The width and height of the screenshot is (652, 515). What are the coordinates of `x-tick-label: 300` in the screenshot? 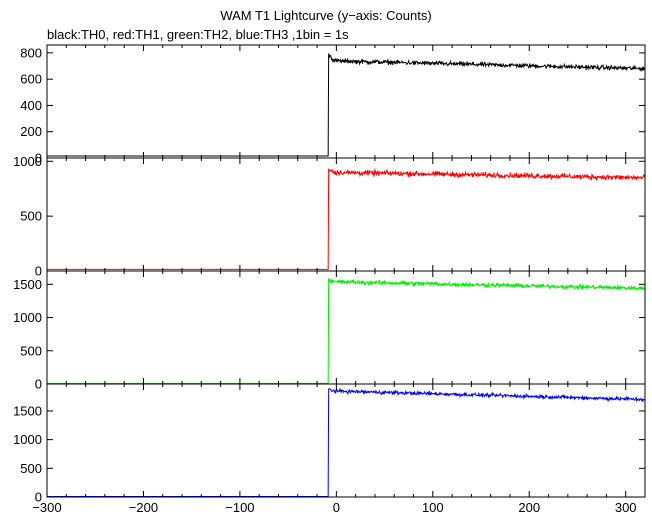 It's located at (626, 507).